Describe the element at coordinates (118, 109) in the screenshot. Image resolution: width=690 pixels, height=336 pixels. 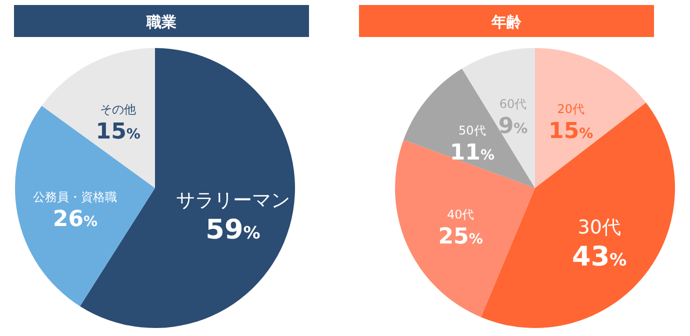
I see `slice-label: その他` at that location.